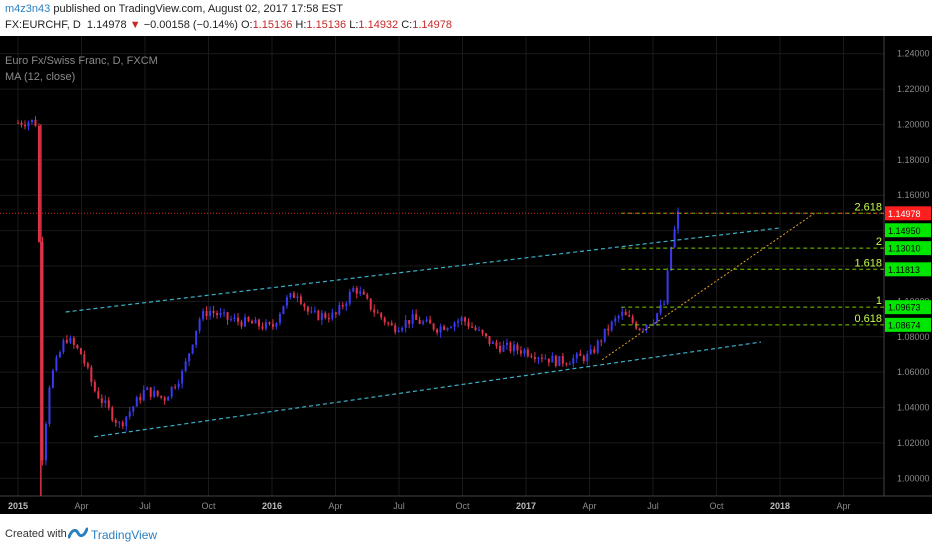 The image size is (932, 550). Describe the element at coordinates (28, 9) in the screenshot. I see `author-link: m4z3n43` at that location.